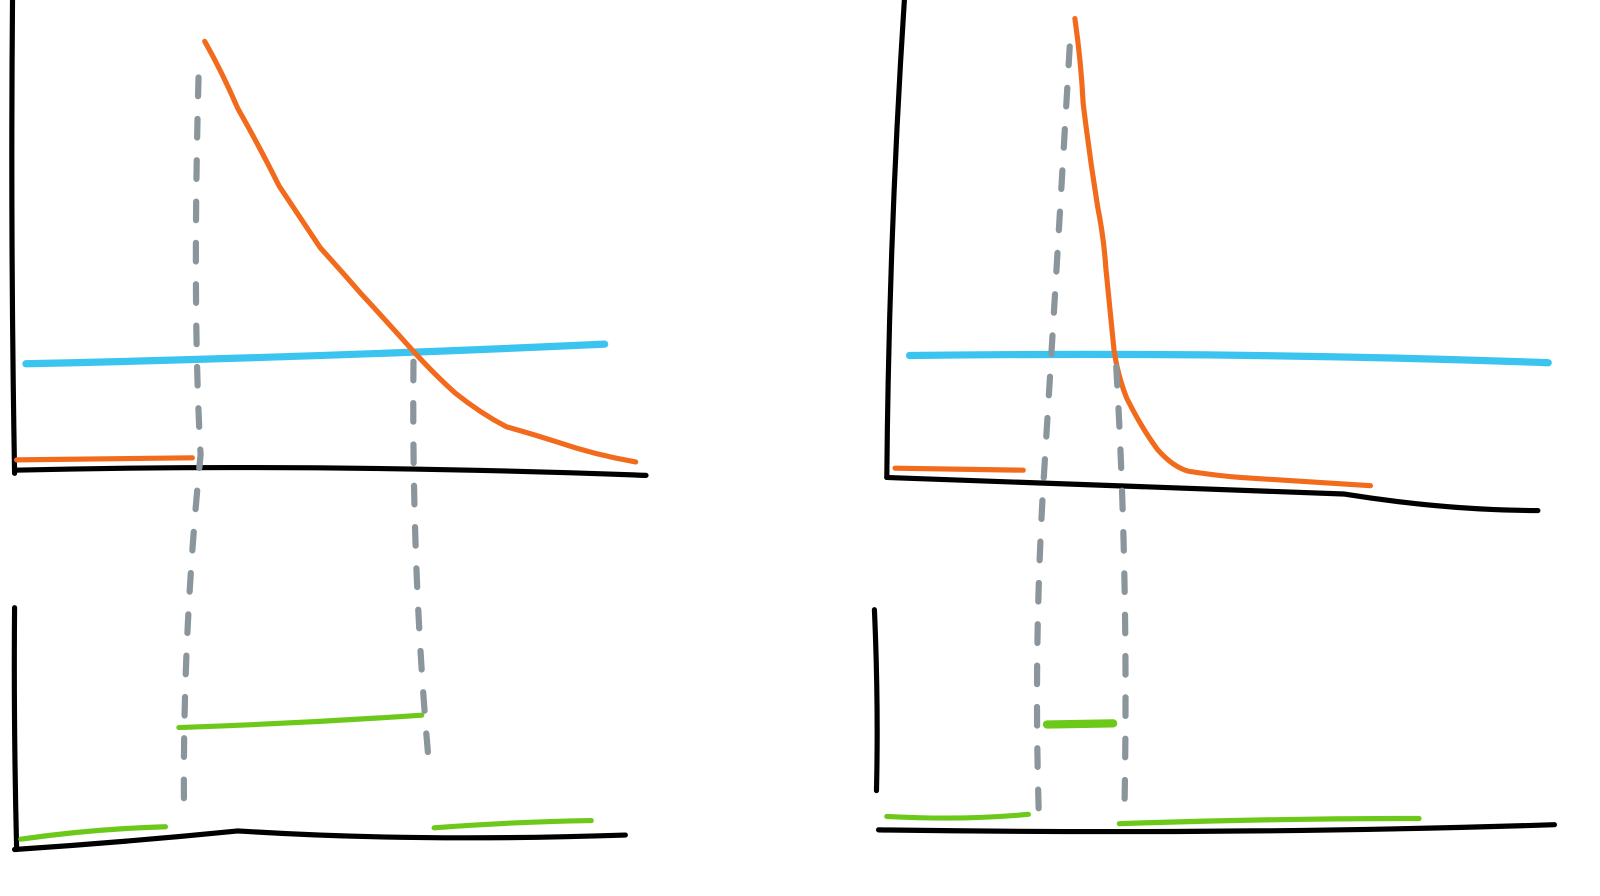 The image size is (1600, 896). I want to click on right-bottom-plot, so click(1214, 721).